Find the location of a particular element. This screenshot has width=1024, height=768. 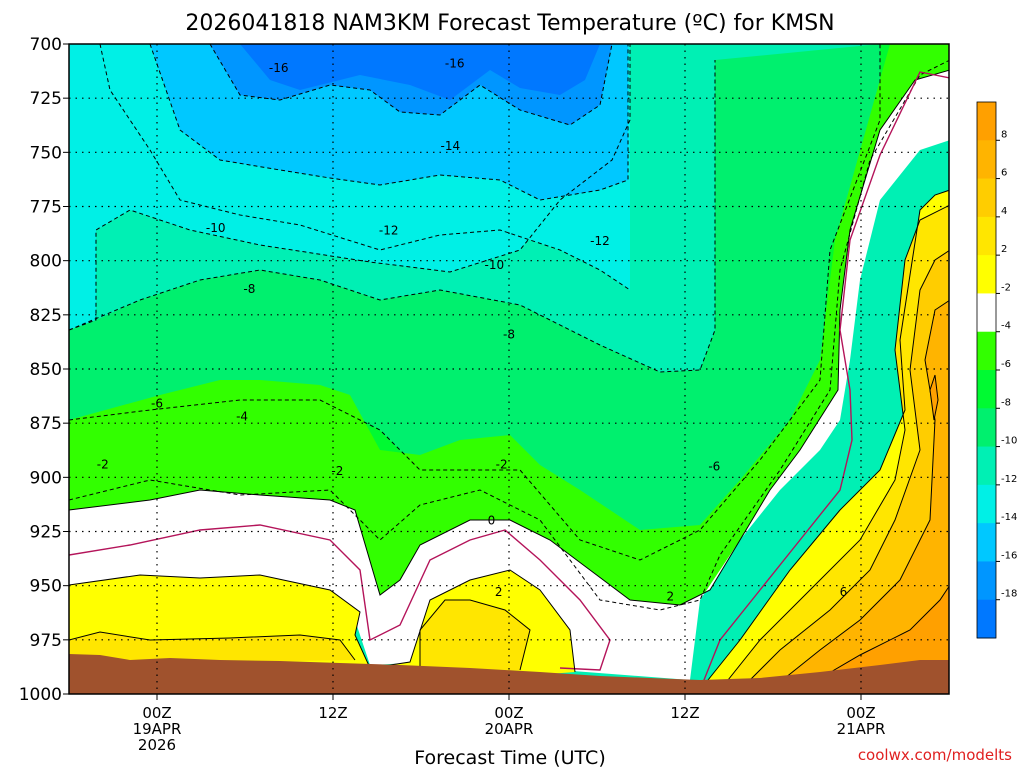

contour-label: 6 is located at coordinates (844, 592).